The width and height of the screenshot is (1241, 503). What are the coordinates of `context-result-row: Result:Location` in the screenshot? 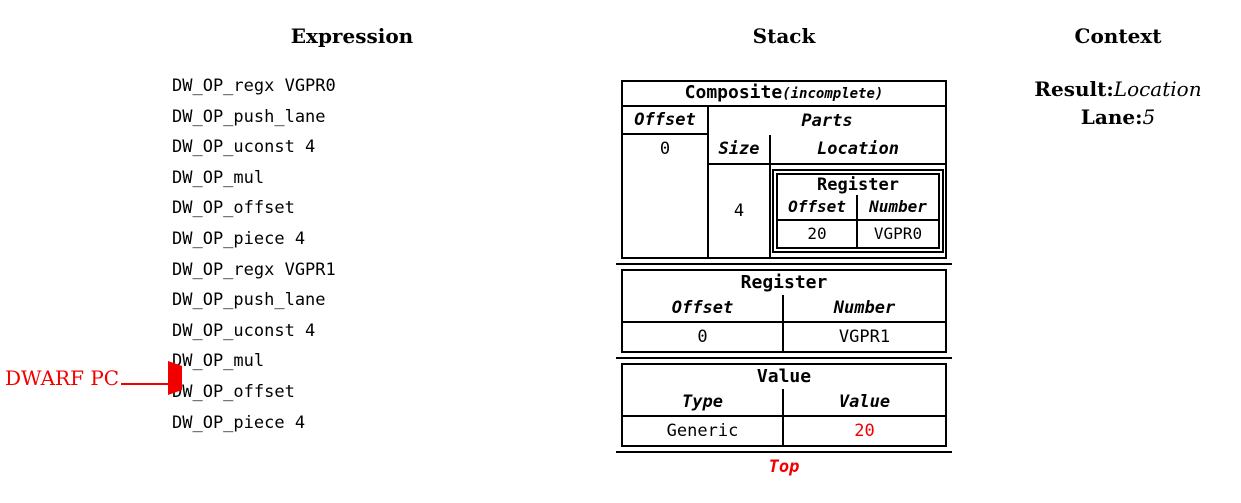 It's located at (1118, 89).